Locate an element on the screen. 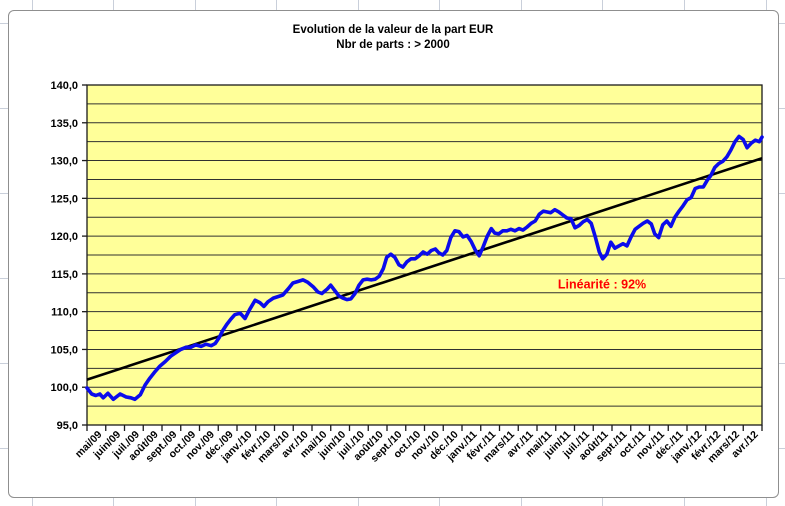 The height and width of the screenshot is (506, 785). y-axis-tick-label: 130,0 is located at coordinates (64, 162).